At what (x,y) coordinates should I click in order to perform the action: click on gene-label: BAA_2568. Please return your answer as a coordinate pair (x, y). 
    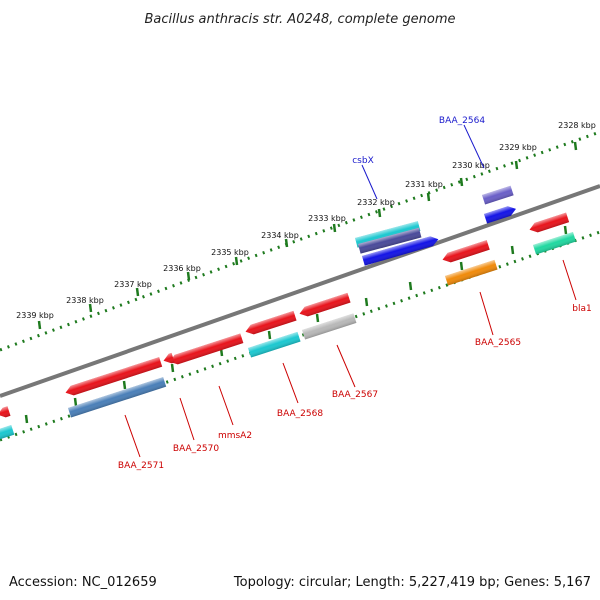
    Looking at the image, I should click on (300, 414).